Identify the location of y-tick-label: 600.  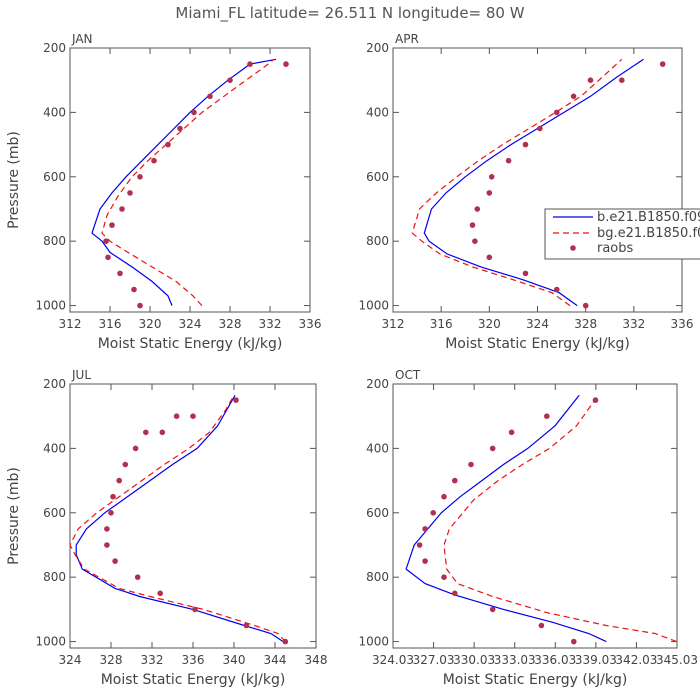
(377, 513).